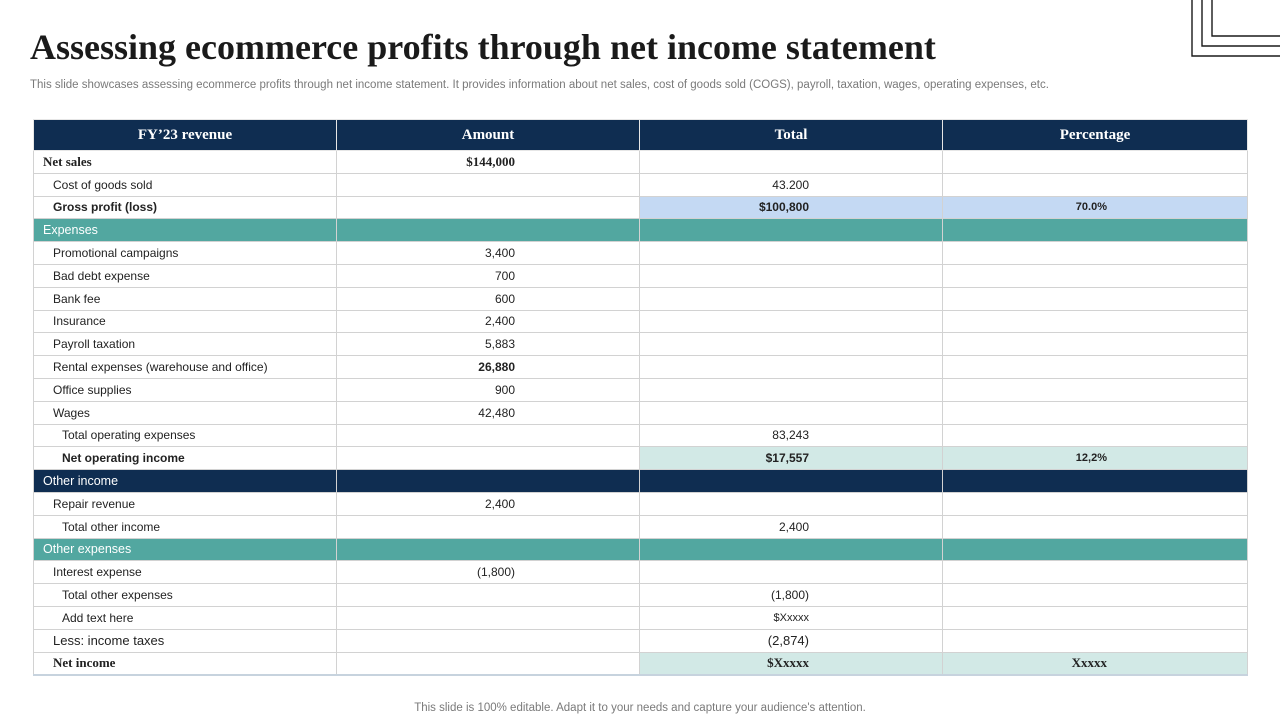 This screenshot has height=720, width=1280. I want to click on table-row-expense: Bank fee 600, so click(640, 298).